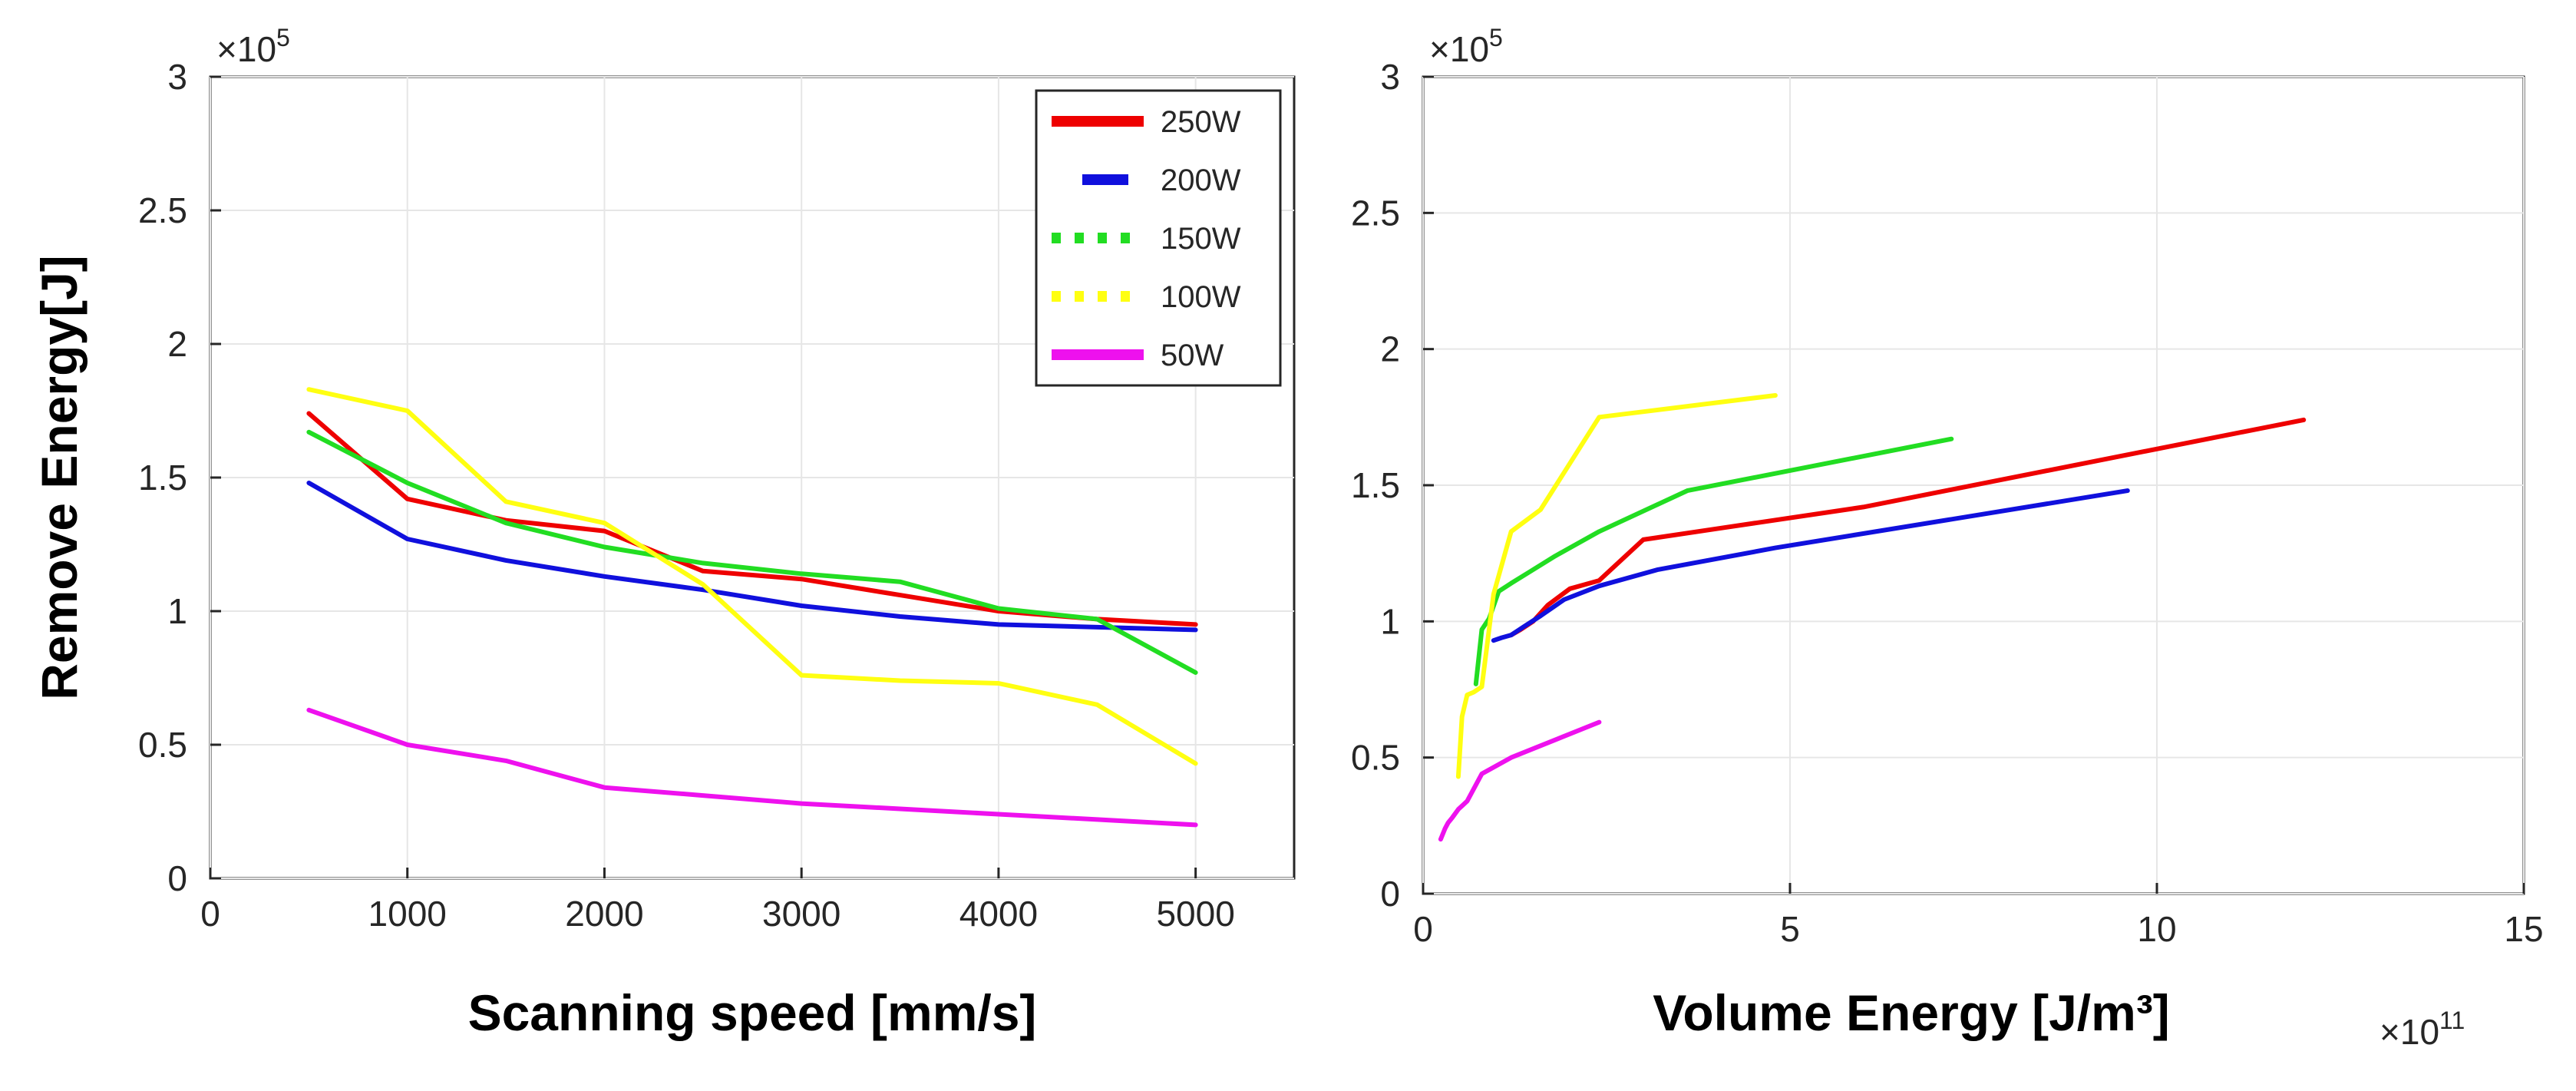  What do you see at coordinates (59, 477) in the screenshot?
I see `left-y-axis-title: Remove Energy[J]` at bounding box center [59, 477].